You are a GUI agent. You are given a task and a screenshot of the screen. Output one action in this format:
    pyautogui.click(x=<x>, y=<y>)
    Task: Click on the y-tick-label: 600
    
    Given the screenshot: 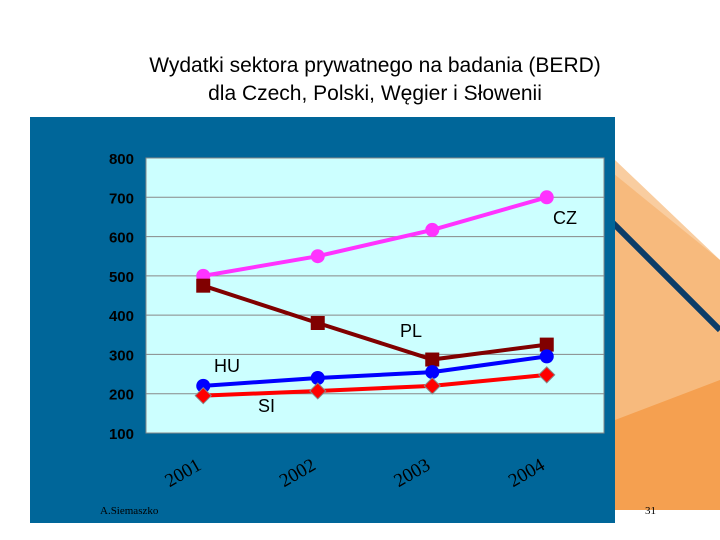 What is the action you would take?
    pyautogui.click(x=121, y=238)
    